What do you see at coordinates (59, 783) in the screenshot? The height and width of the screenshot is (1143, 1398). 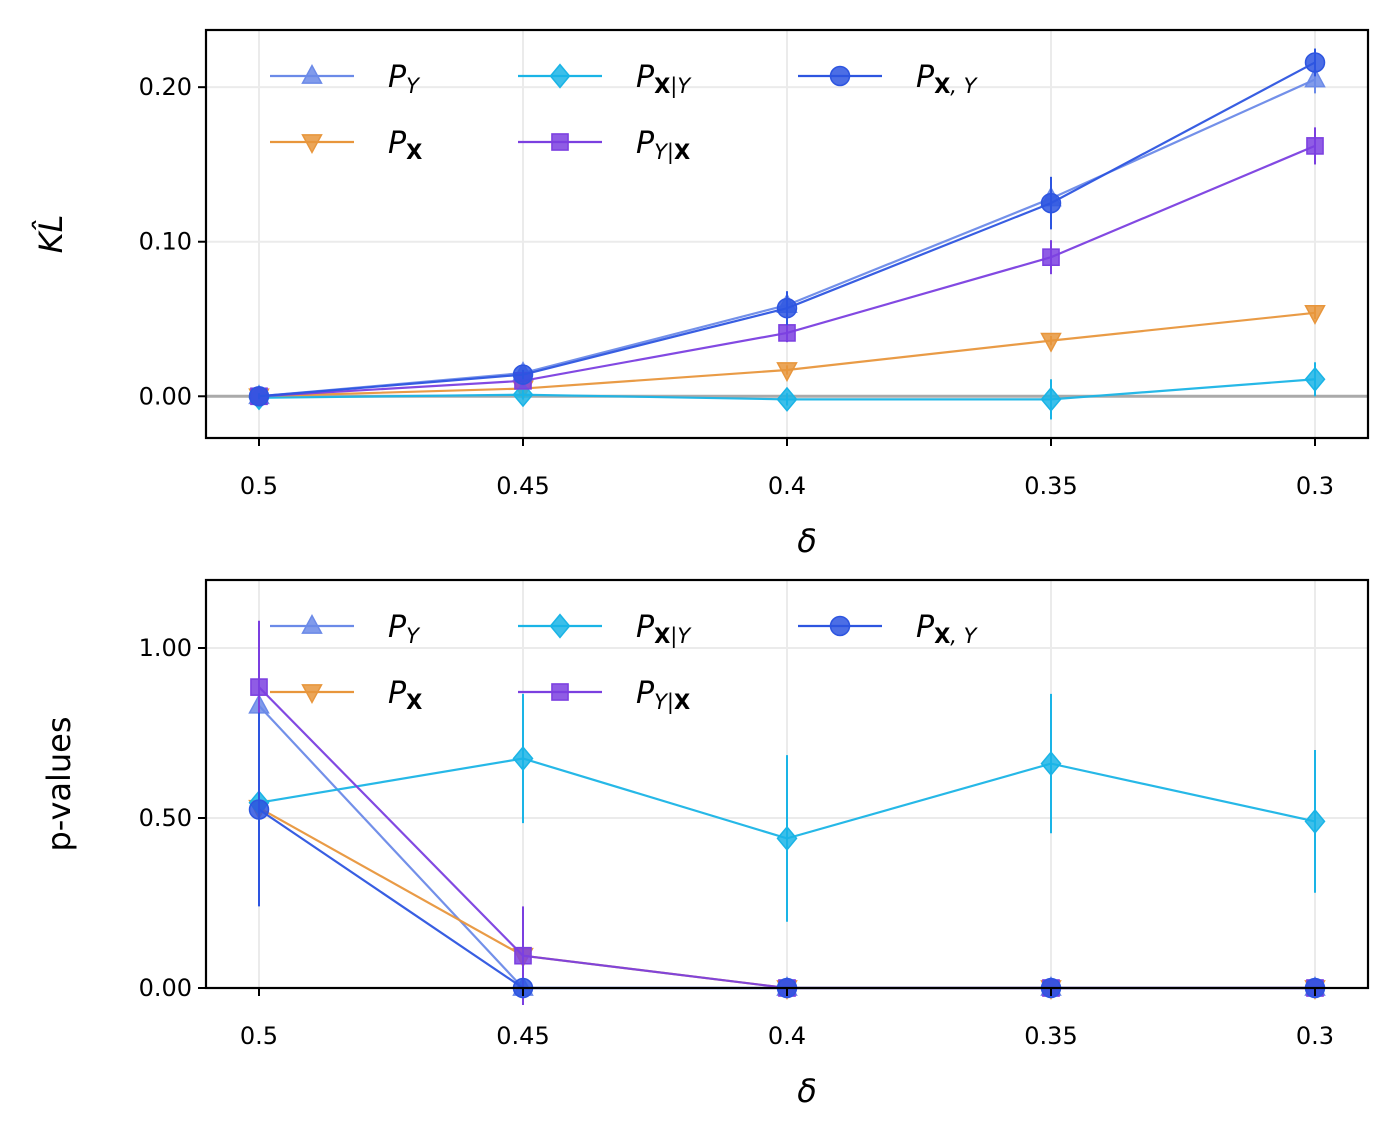 I see `y-axis-label: p-values` at bounding box center [59, 783].